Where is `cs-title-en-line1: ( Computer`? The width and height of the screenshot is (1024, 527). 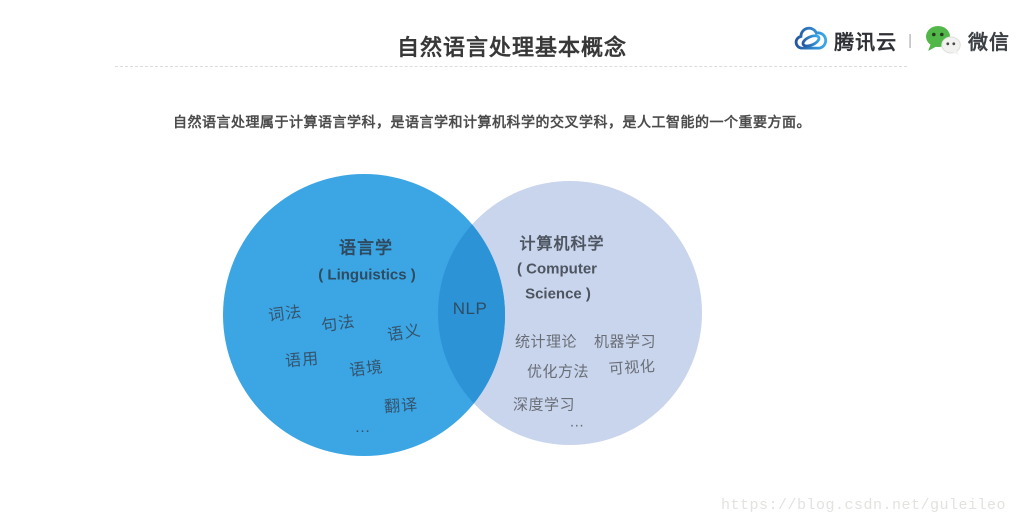 cs-title-en-line1: ( Computer is located at coordinates (557, 269).